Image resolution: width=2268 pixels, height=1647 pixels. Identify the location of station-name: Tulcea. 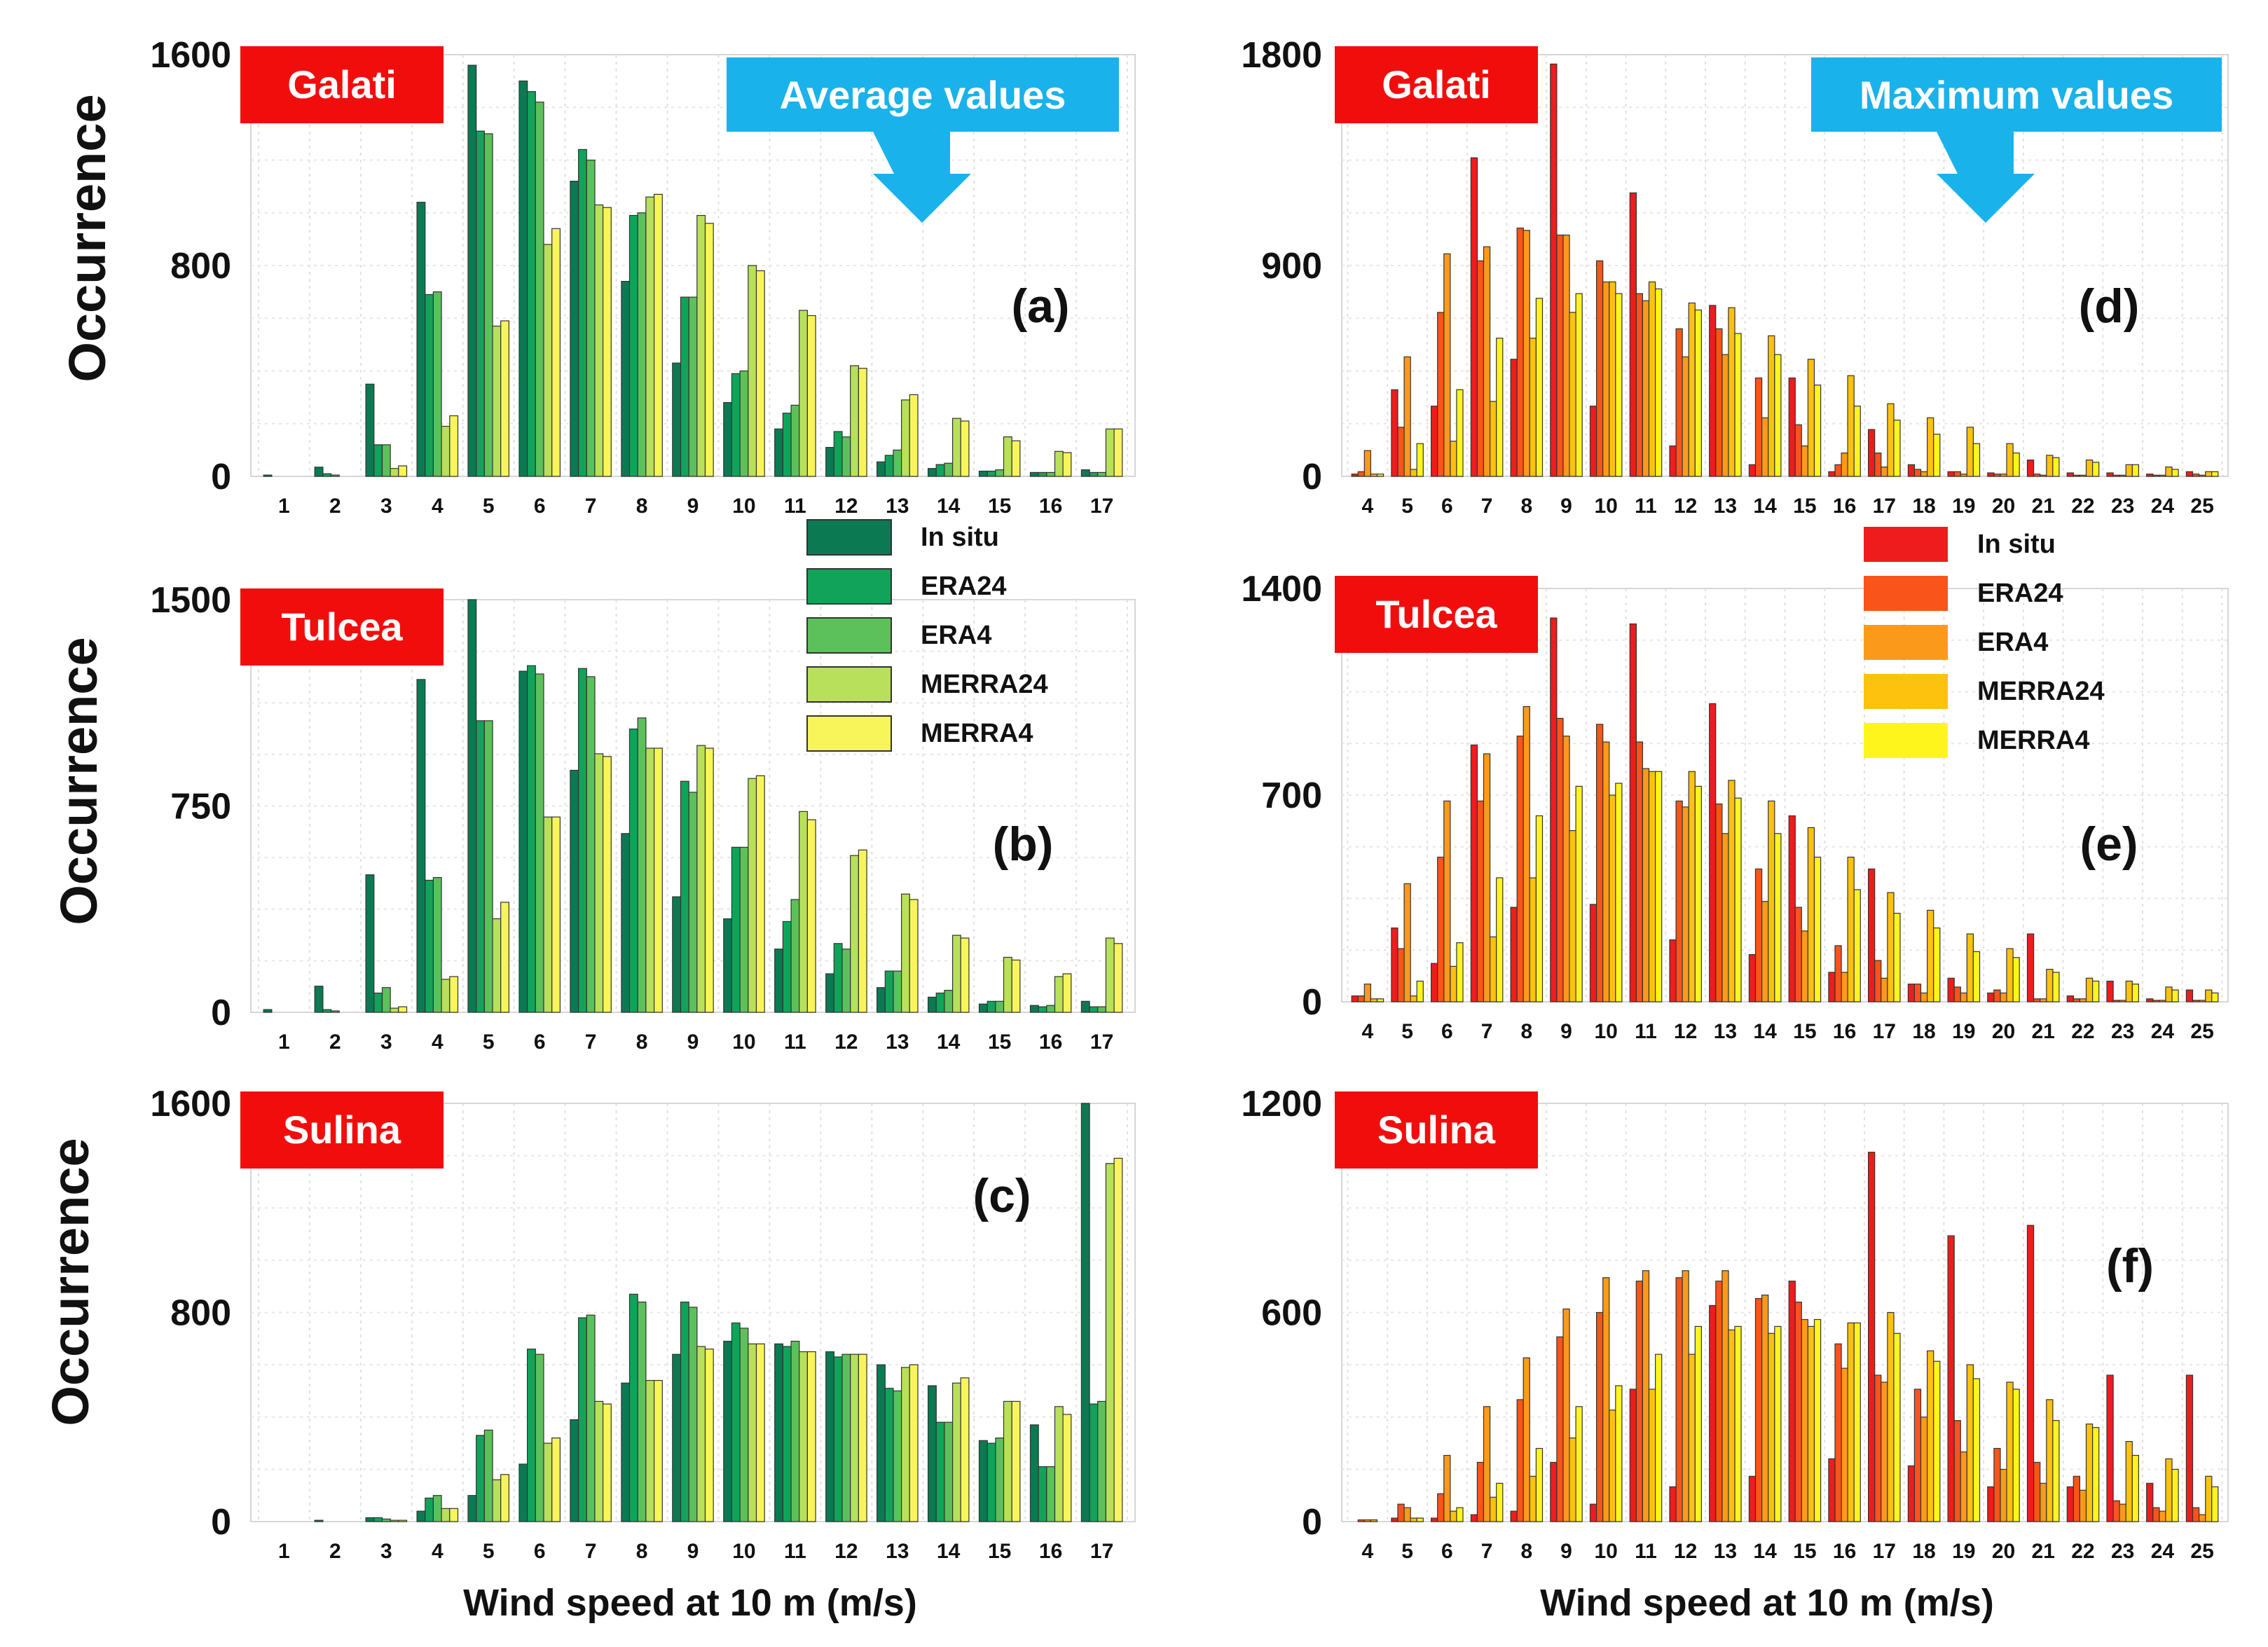
(1436, 614).